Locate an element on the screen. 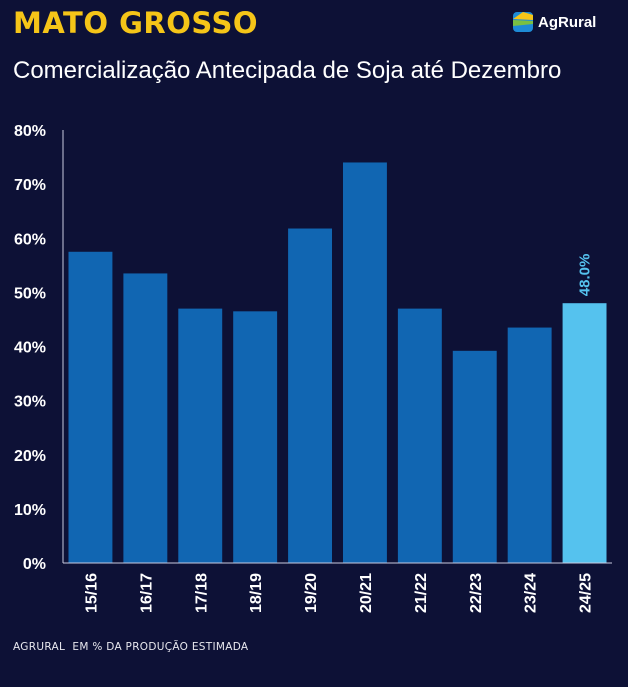 This screenshot has width=628, height=687. footer-note: AGRURAL EM % DA PRODUÇÃO ESTIMADA is located at coordinates (131, 647).